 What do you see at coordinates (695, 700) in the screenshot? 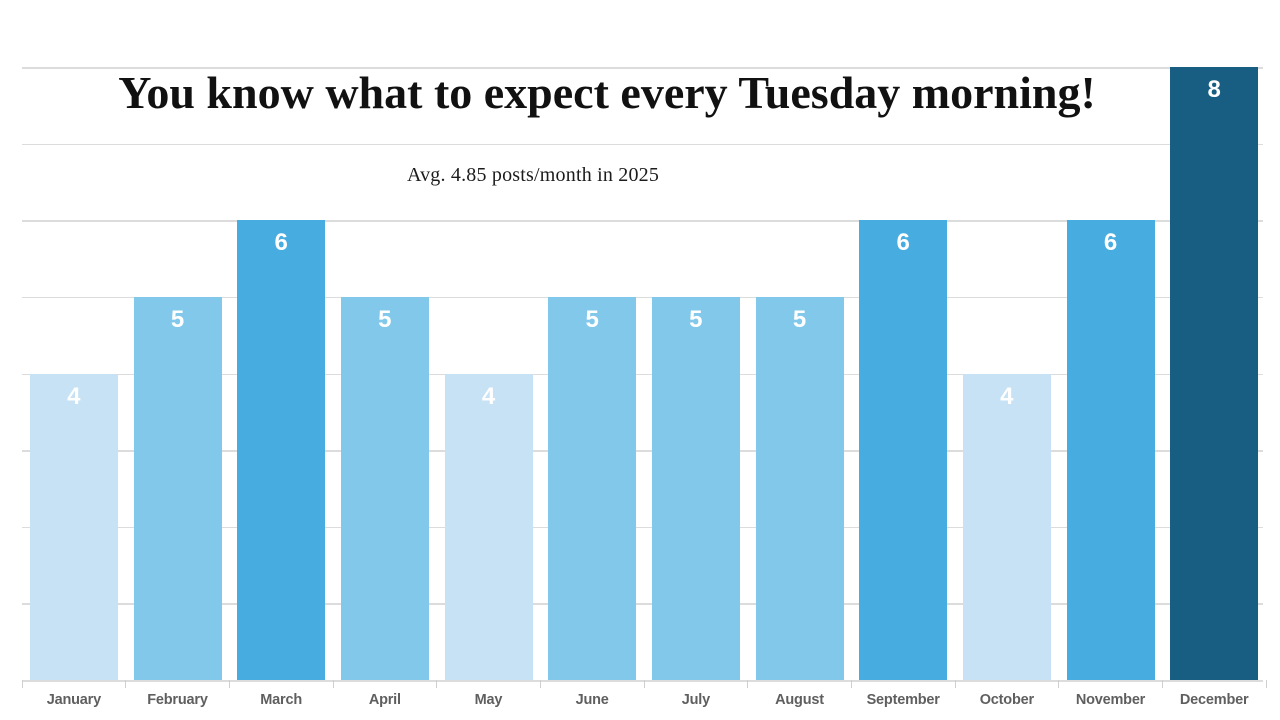
I see `x-axis-label: July` at bounding box center [695, 700].